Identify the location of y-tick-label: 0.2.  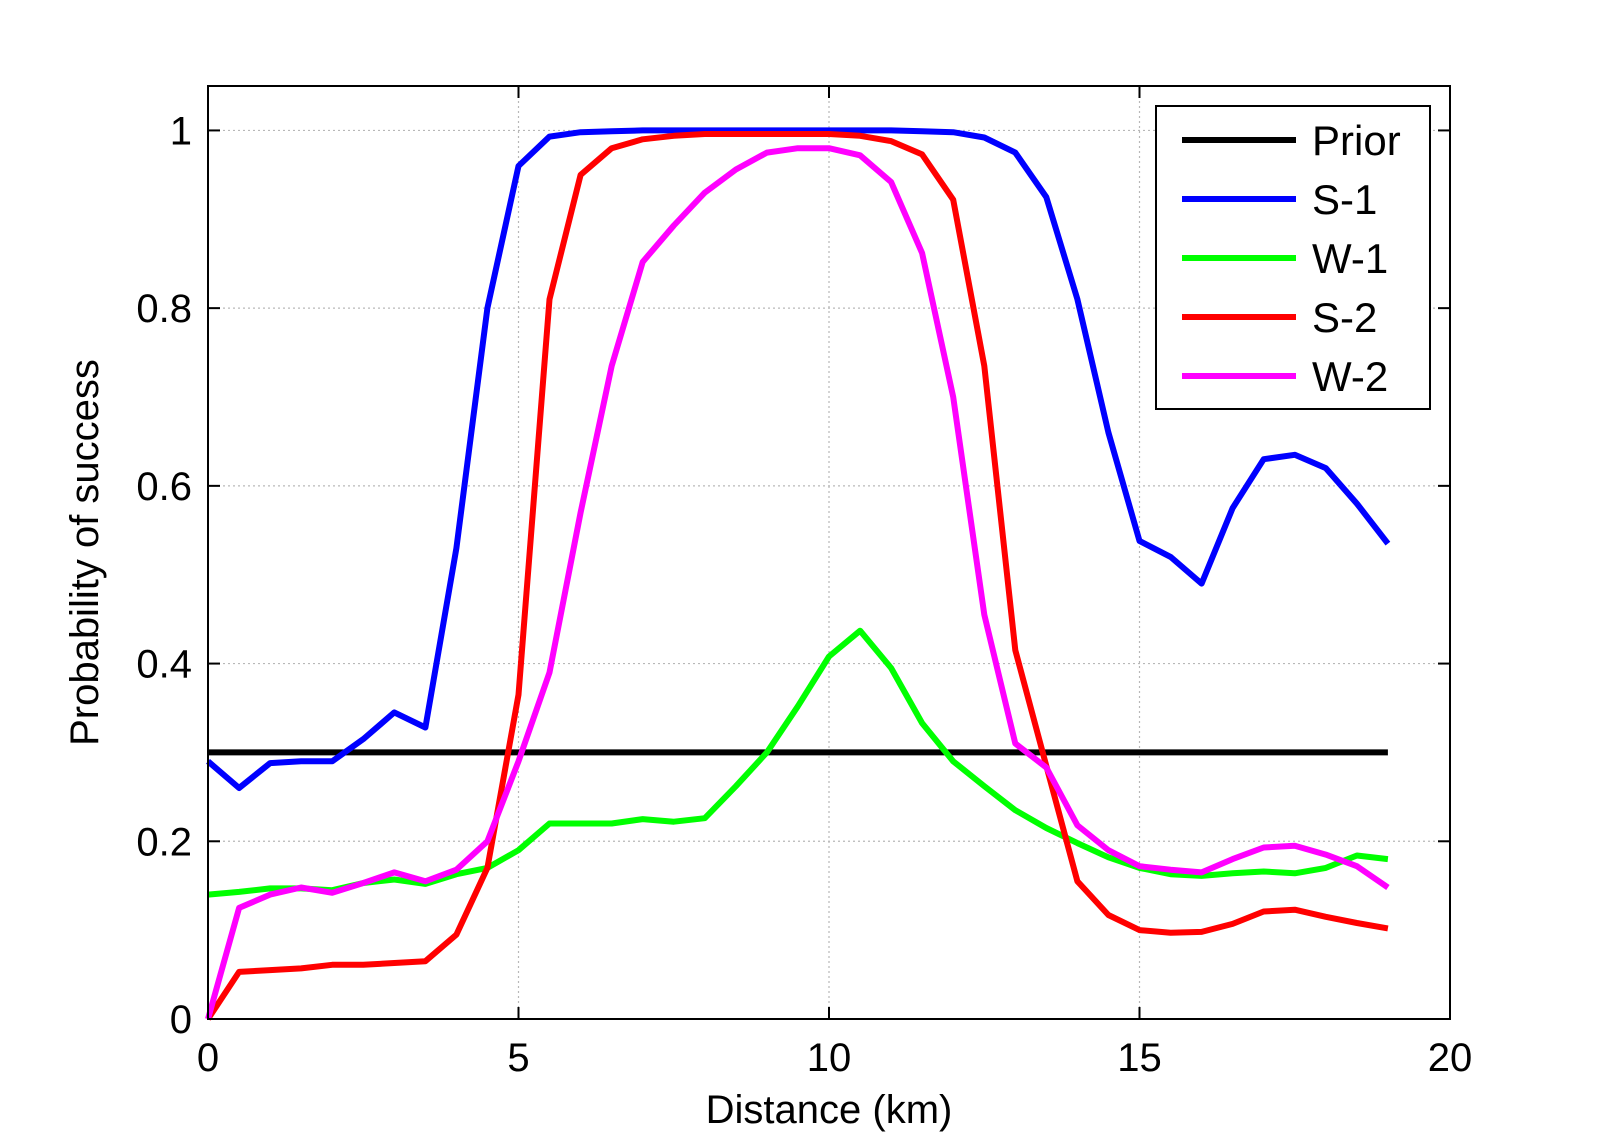
(164, 842).